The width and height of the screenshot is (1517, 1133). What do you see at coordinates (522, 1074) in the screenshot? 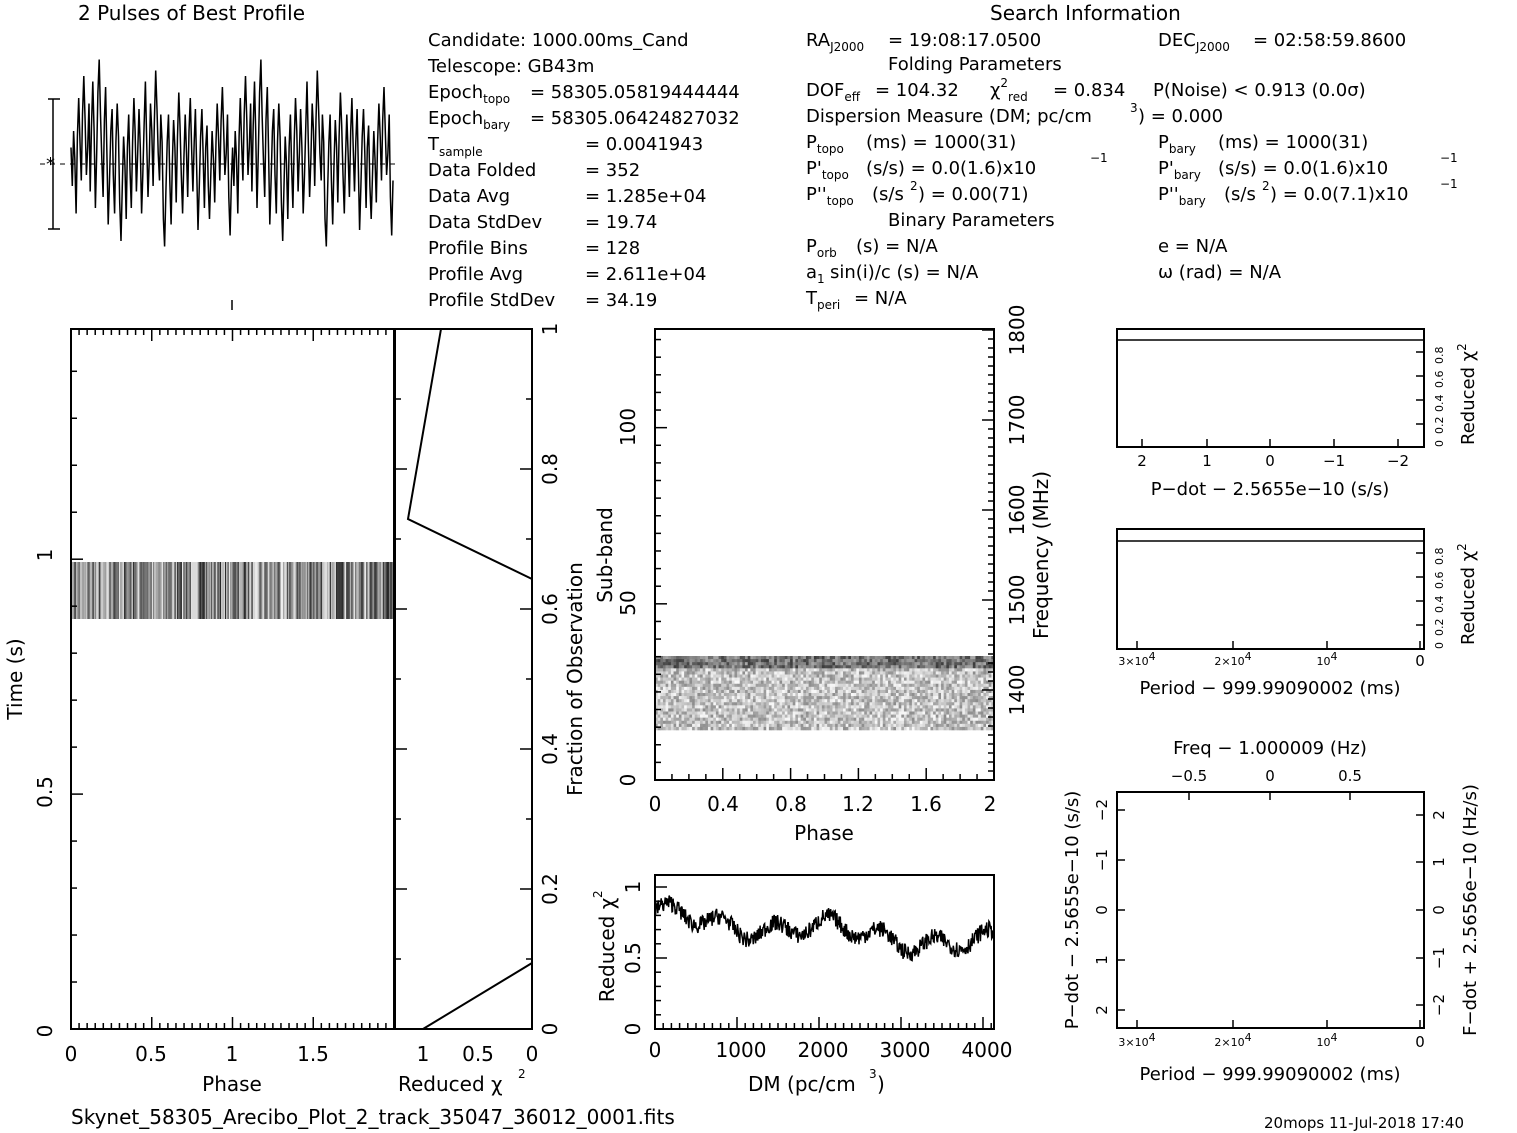
I see `svg-text: 2` at bounding box center [522, 1074].